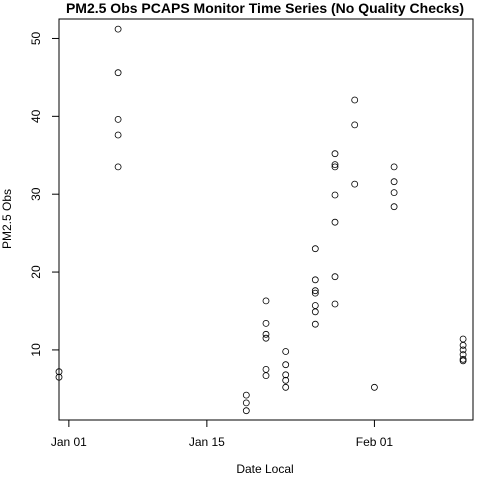 This screenshot has width=480, height=480. Describe the element at coordinates (36, 194) in the screenshot. I see `y-tick-label: 30` at that location.